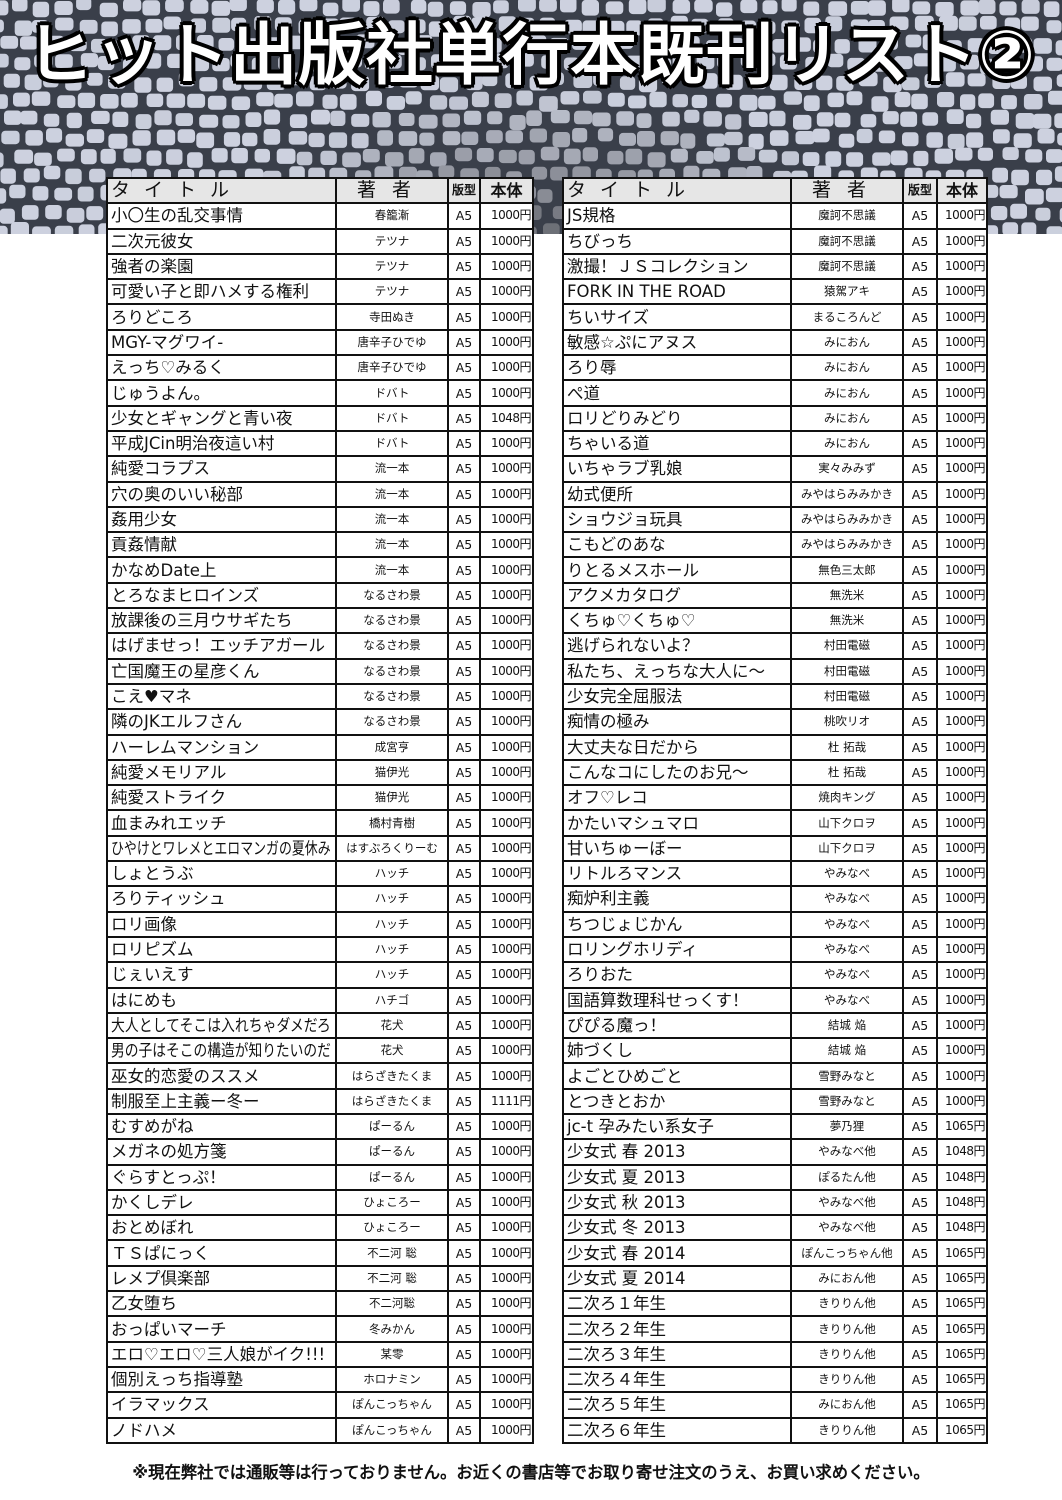  I want to click on book-title: リトルろマンス, so click(625, 874).